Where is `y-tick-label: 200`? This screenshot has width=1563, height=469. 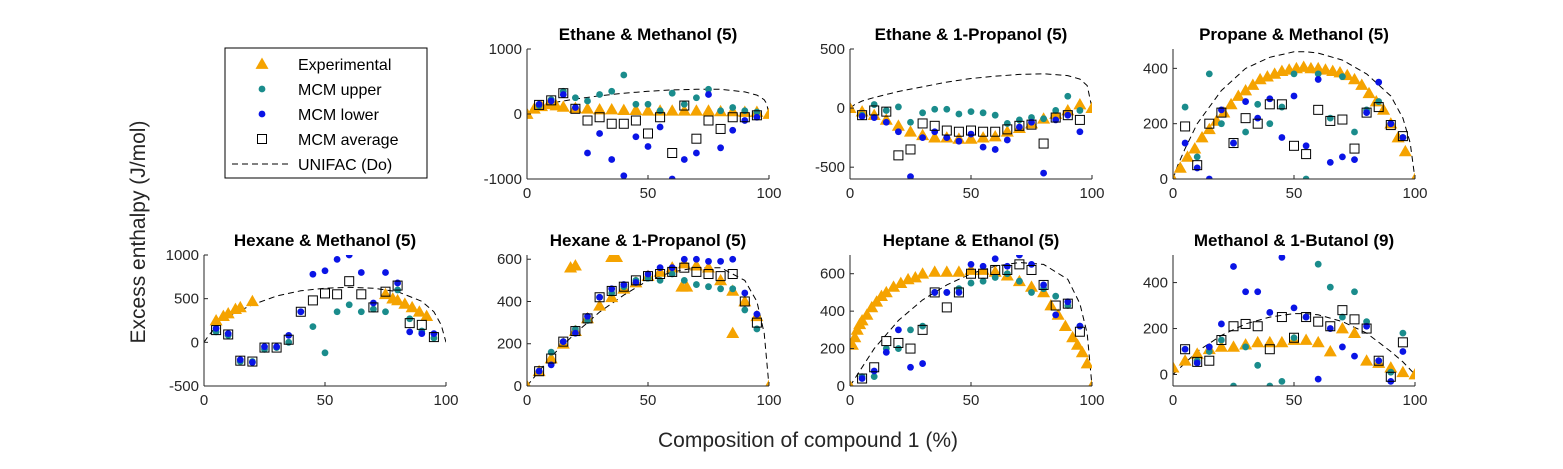
y-tick-label: 200 is located at coordinates (509, 344).